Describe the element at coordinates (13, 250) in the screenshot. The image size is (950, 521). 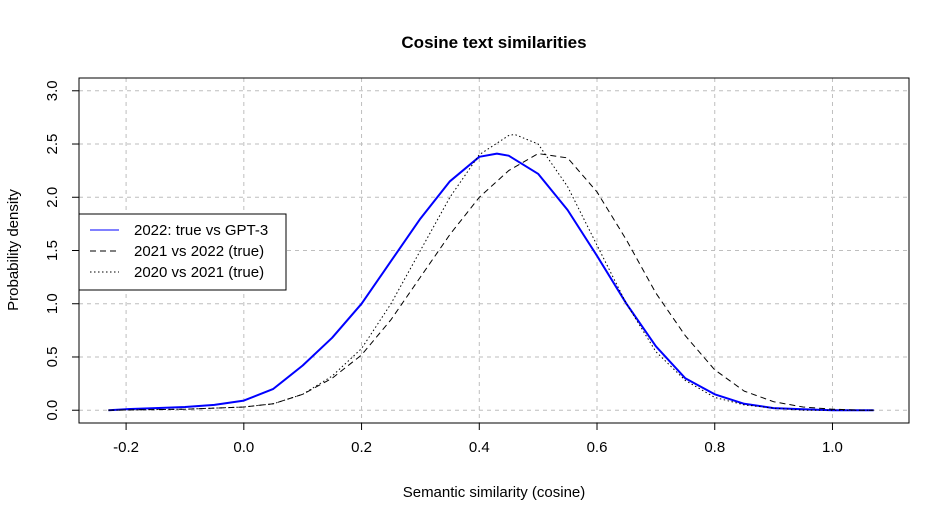
I see `y-axis-label: Probability density` at that location.